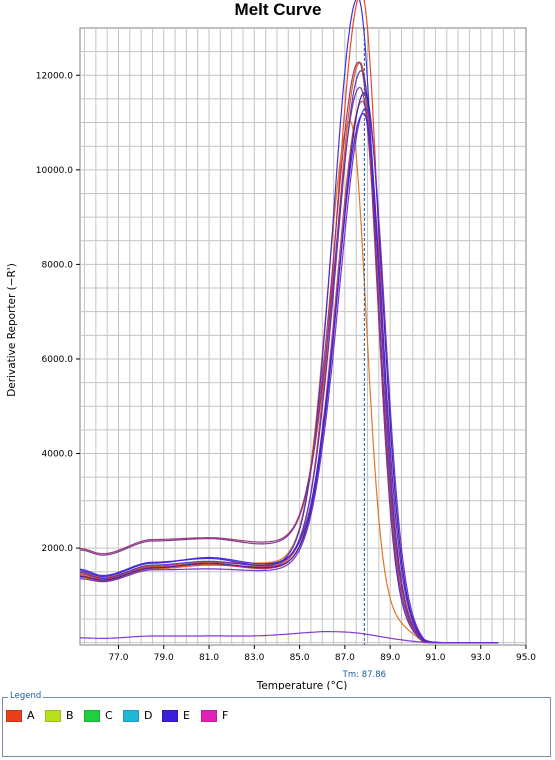  What do you see at coordinates (25, 715) in the screenshot?
I see `legend-item-a: A` at bounding box center [25, 715].